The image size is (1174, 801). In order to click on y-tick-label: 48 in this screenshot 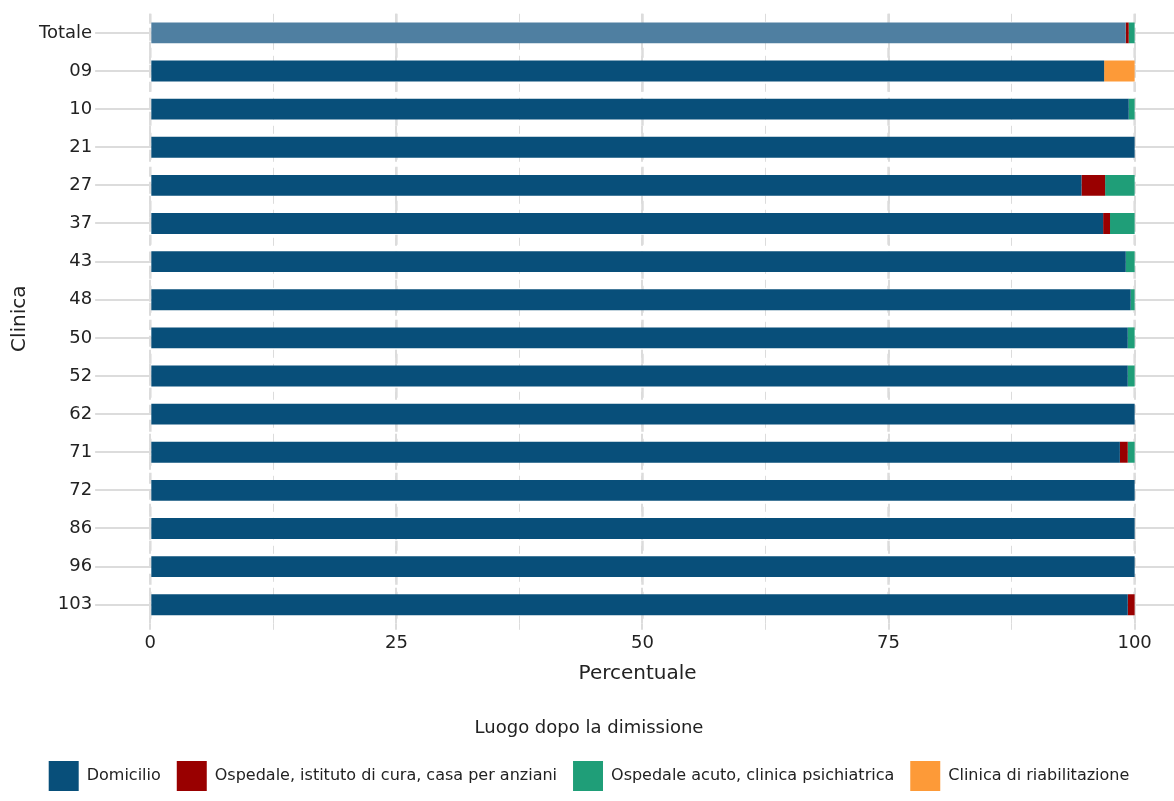, I will do `click(81, 298)`.